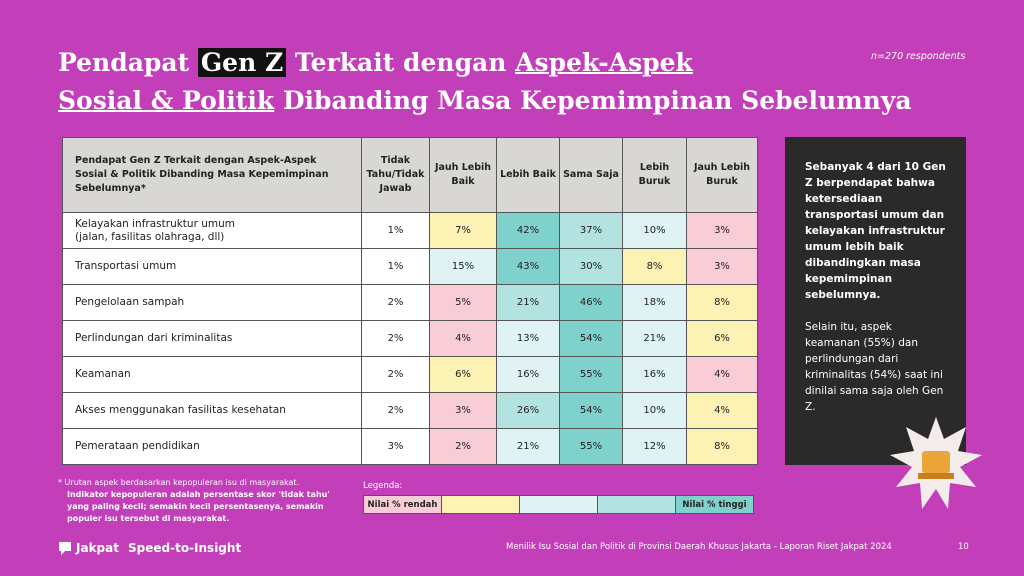 The height and width of the screenshot is (576, 1024). Describe the element at coordinates (383, 486) in the screenshot. I see `legend-title: Legenda:` at that location.